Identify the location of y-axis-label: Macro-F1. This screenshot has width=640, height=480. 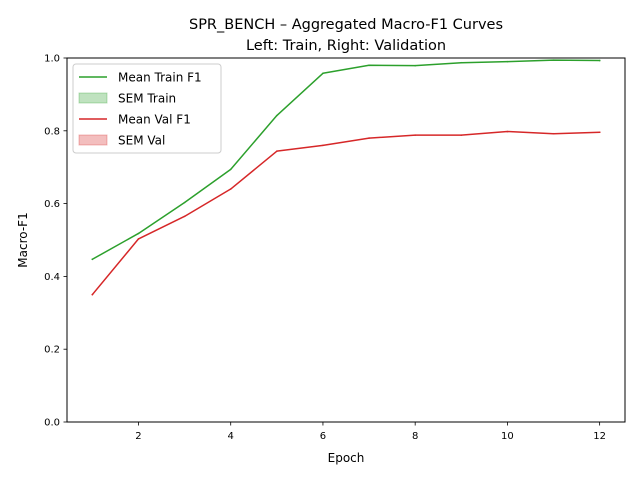
(23, 239).